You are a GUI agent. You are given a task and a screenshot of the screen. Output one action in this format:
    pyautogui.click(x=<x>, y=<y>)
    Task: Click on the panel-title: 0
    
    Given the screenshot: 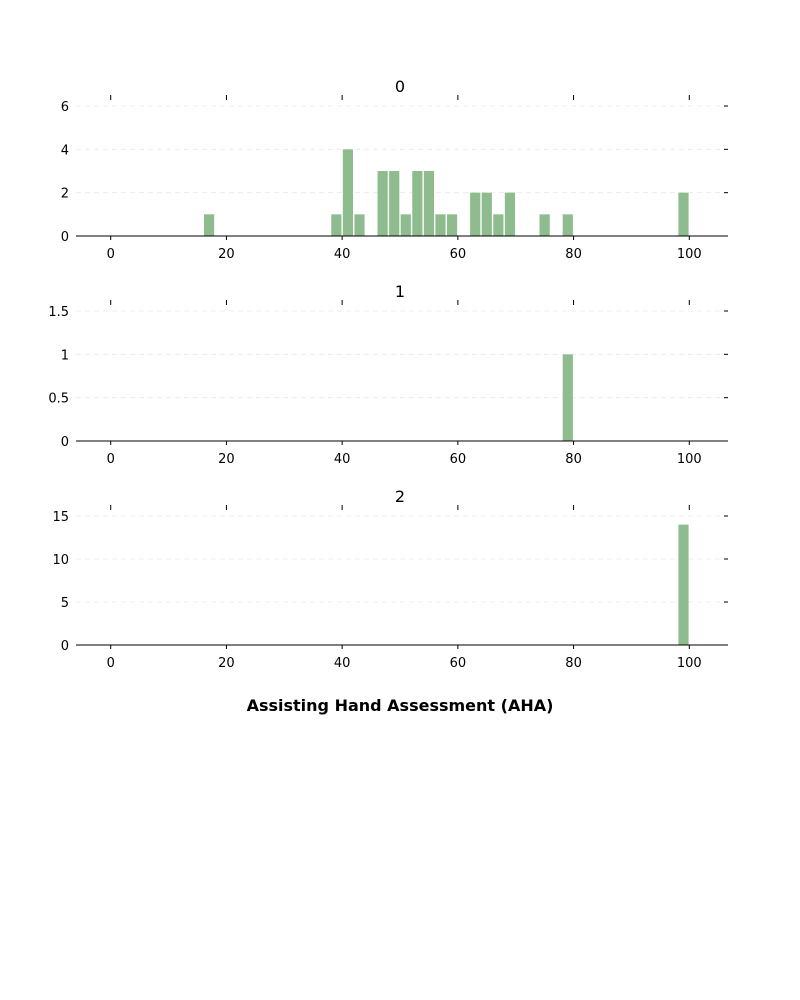 What is the action you would take?
    pyautogui.click(x=400, y=86)
    